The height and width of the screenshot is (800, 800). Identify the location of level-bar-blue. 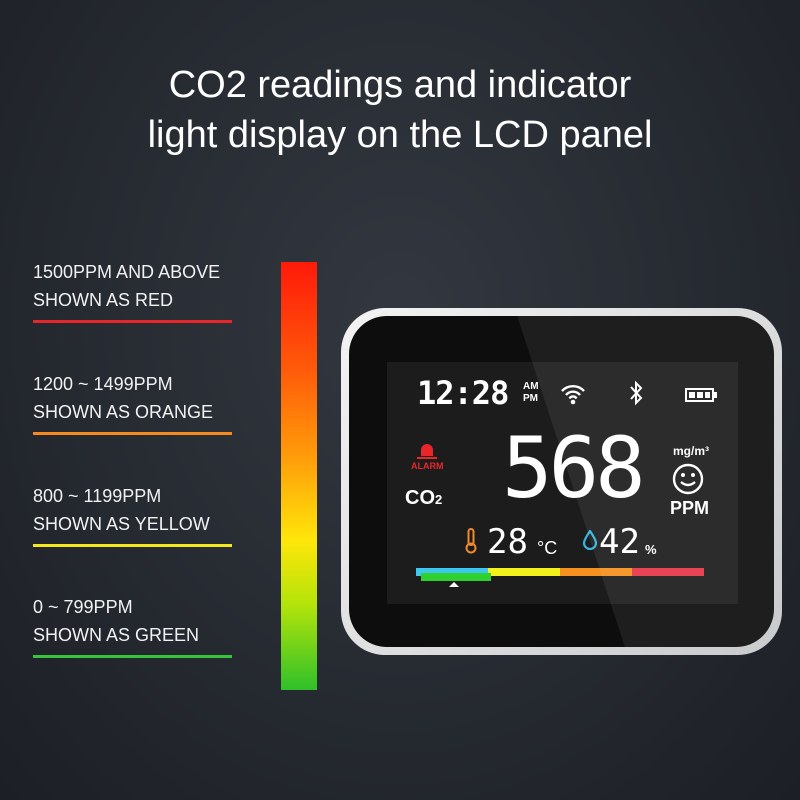
(452, 572).